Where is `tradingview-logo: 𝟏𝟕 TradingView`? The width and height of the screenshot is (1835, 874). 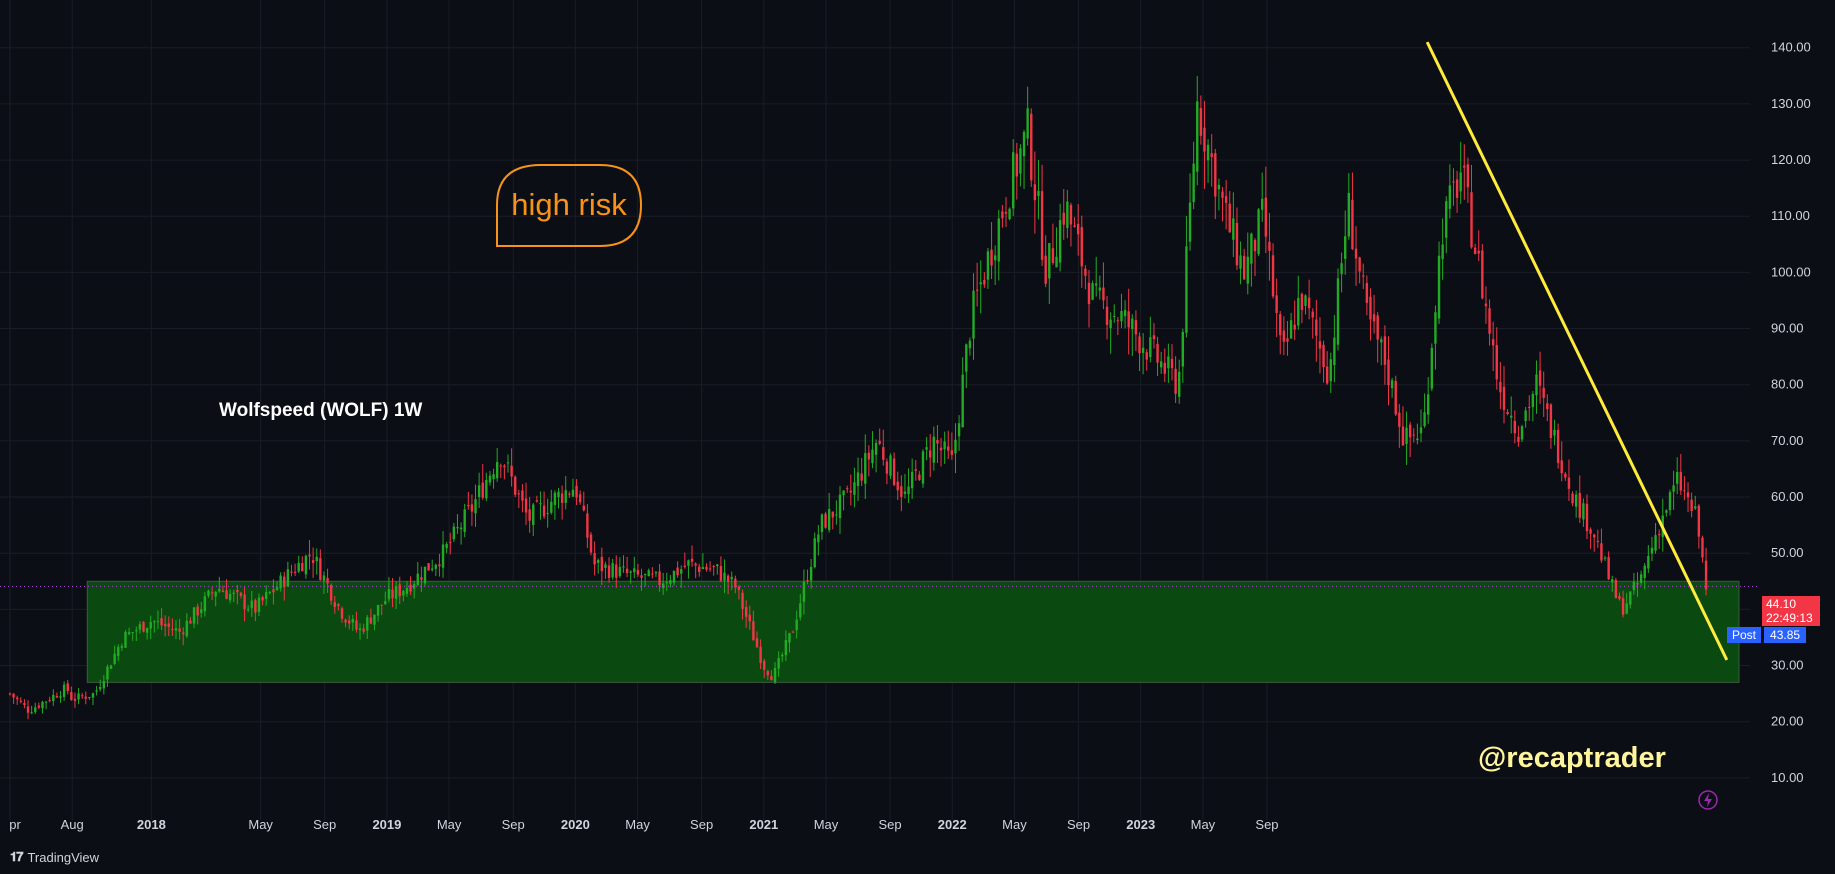 tradingview-logo: 𝟏𝟕 TradingView is located at coordinates (54, 857).